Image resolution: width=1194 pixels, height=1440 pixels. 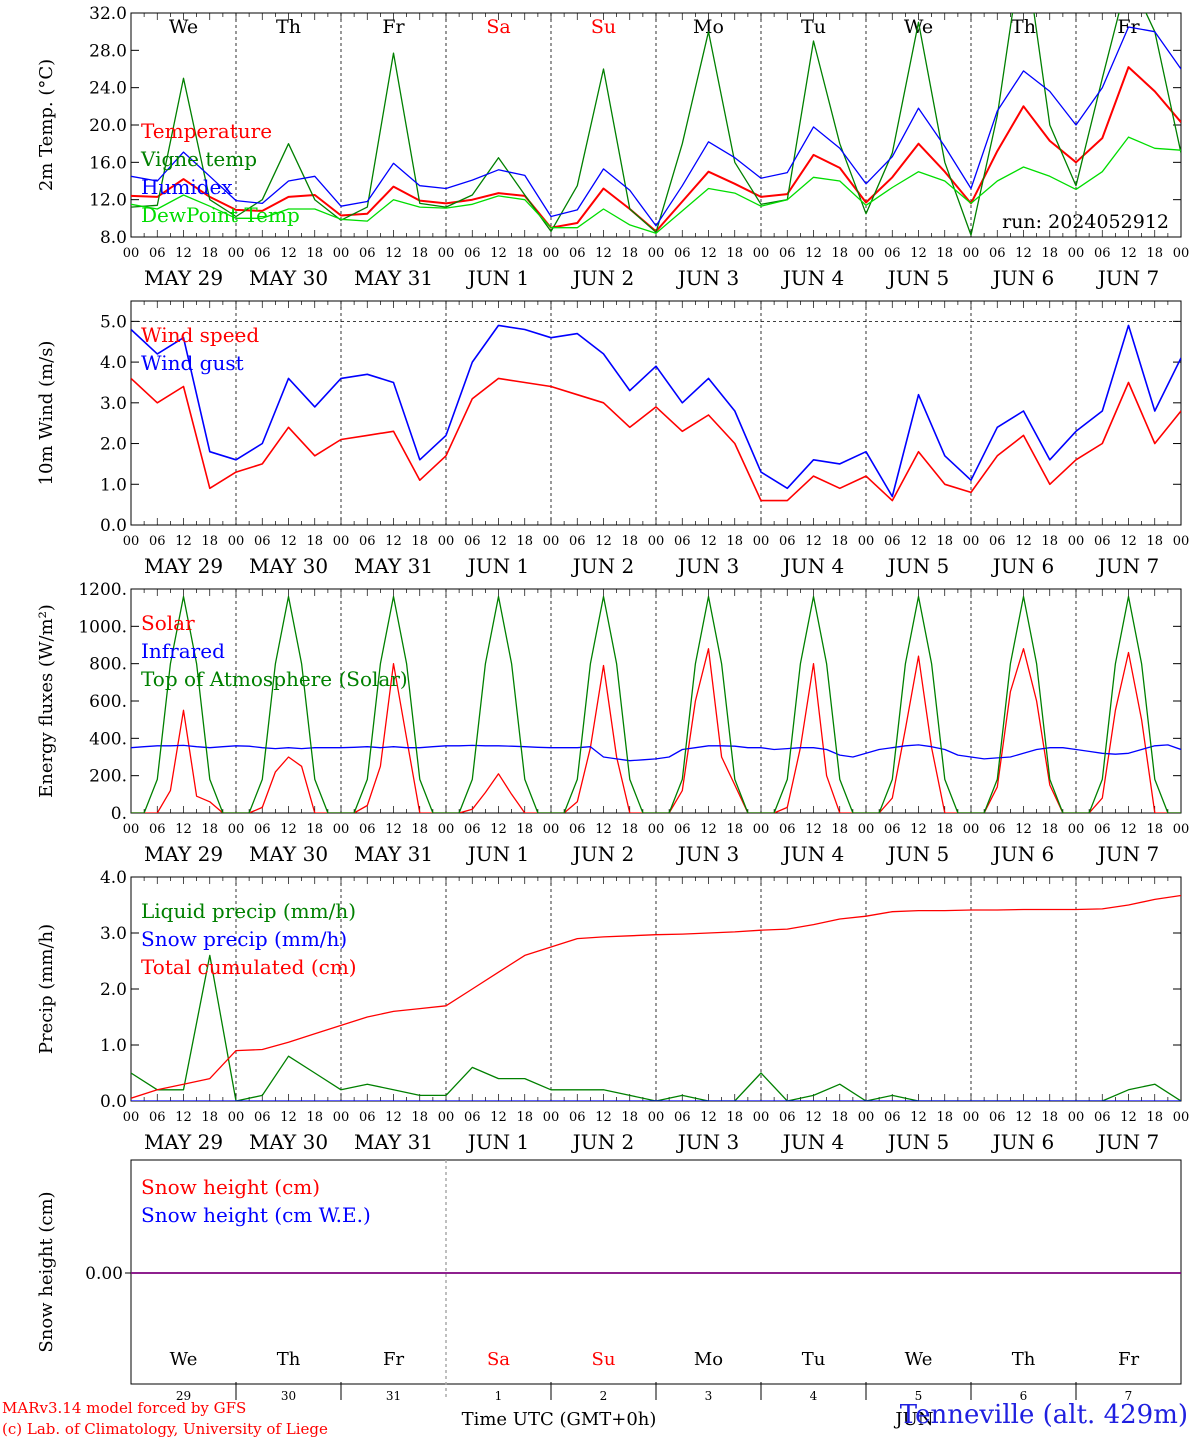 I want to click on legend-entry: Solar, so click(x=168, y=623).